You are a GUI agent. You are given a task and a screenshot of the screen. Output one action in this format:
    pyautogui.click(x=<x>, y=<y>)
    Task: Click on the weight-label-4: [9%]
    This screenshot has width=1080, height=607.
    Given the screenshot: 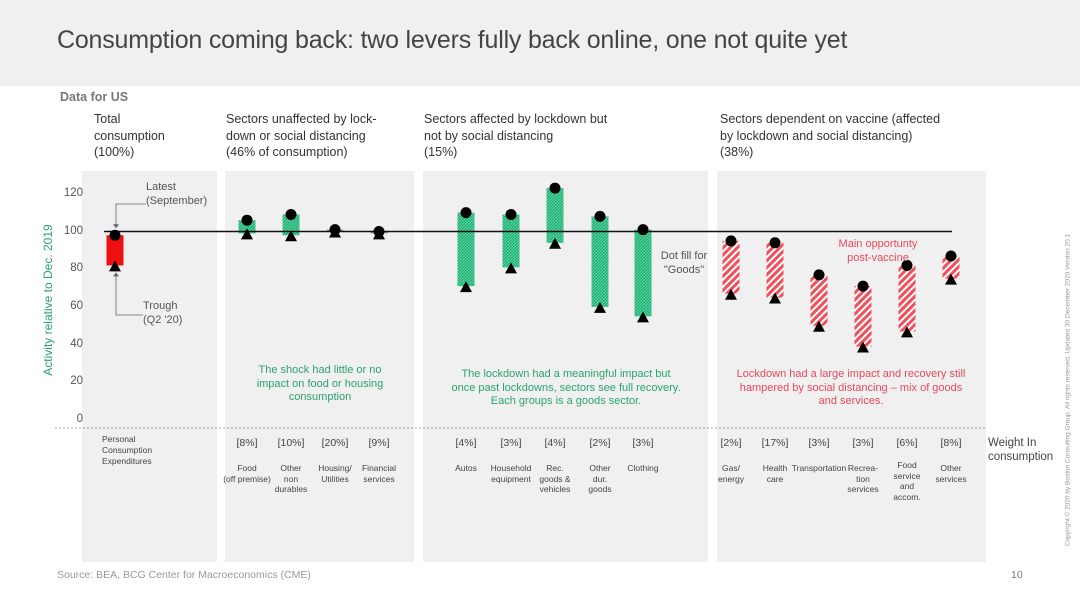 What is the action you would take?
    pyautogui.click(x=379, y=443)
    